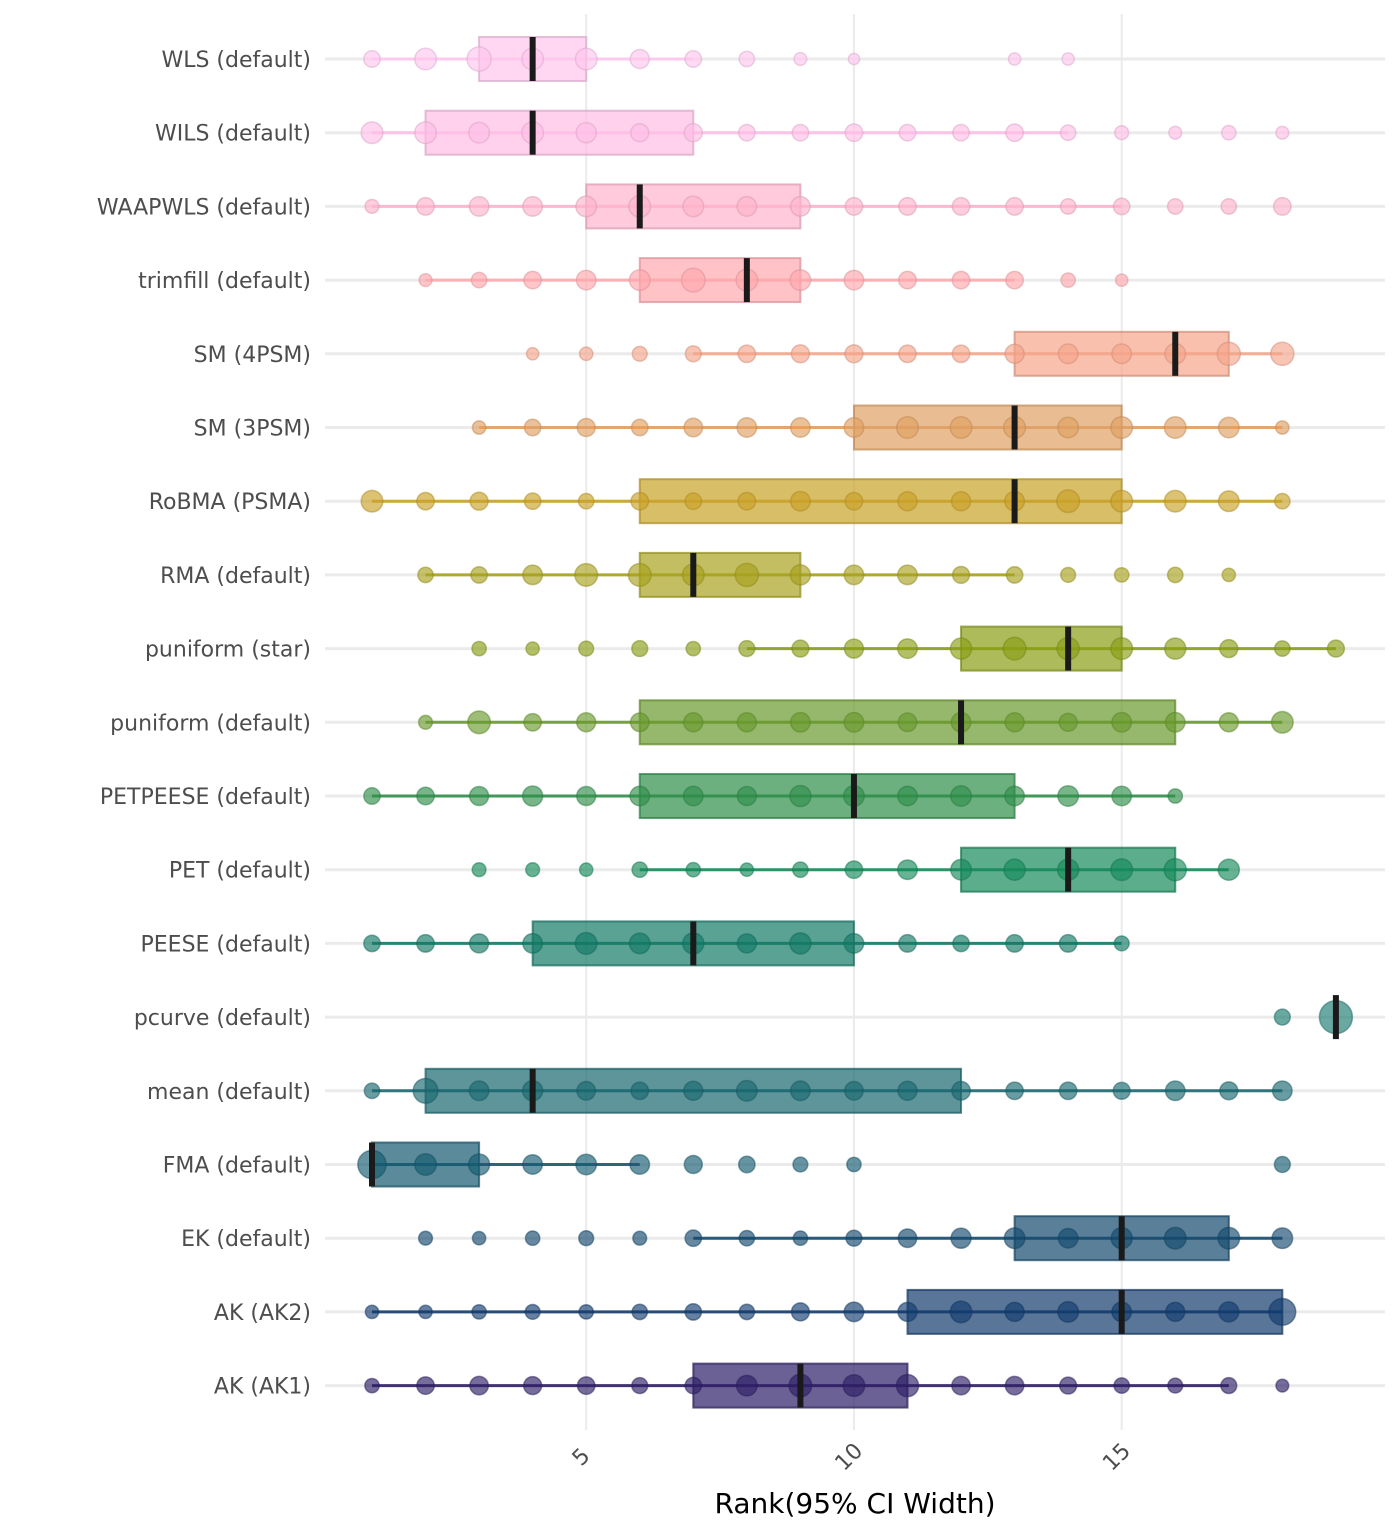 The image size is (1400, 1536). Describe the element at coordinates (222, 1018) in the screenshot. I see `y-axis-label: pcurve (default)` at that location.